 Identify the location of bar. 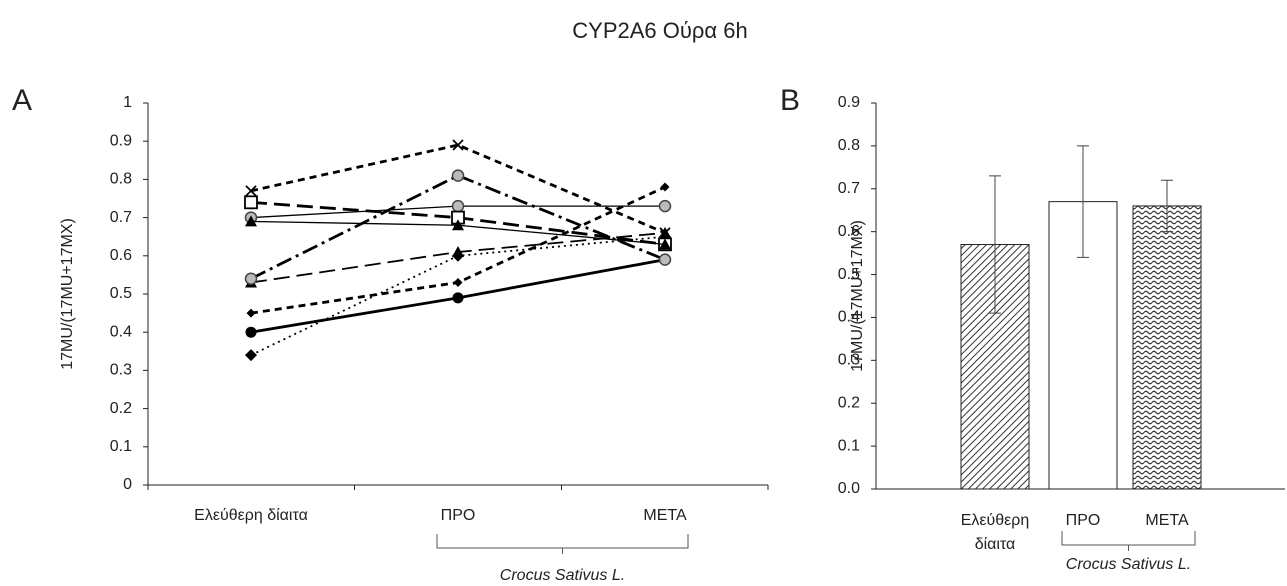
(1167, 347).